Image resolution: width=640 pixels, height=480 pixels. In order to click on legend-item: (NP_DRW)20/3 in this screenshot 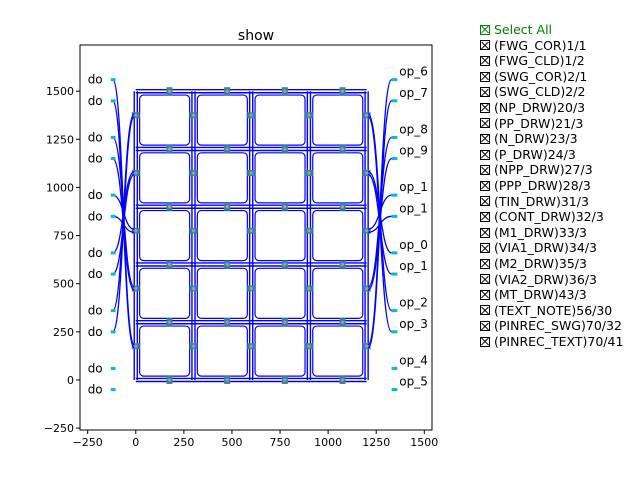, I will do `click(551, 108)`.